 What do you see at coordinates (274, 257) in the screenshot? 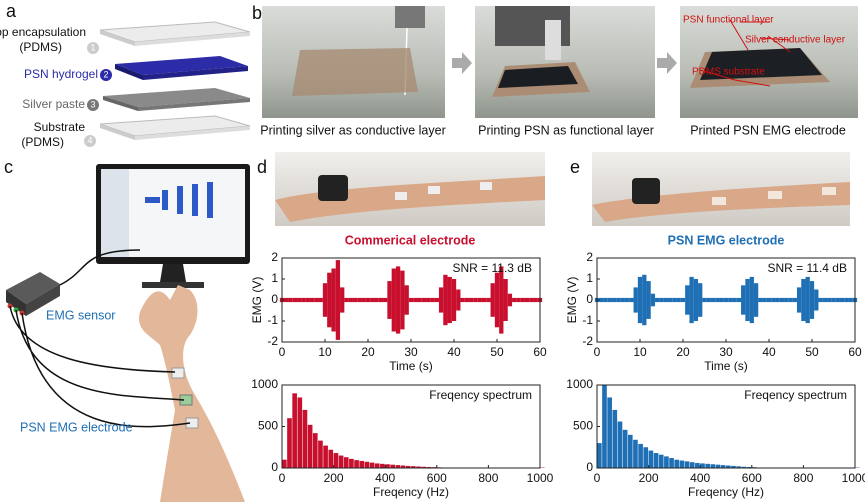
I see `y-tick-label: 2` at bounding box center [274, 257].